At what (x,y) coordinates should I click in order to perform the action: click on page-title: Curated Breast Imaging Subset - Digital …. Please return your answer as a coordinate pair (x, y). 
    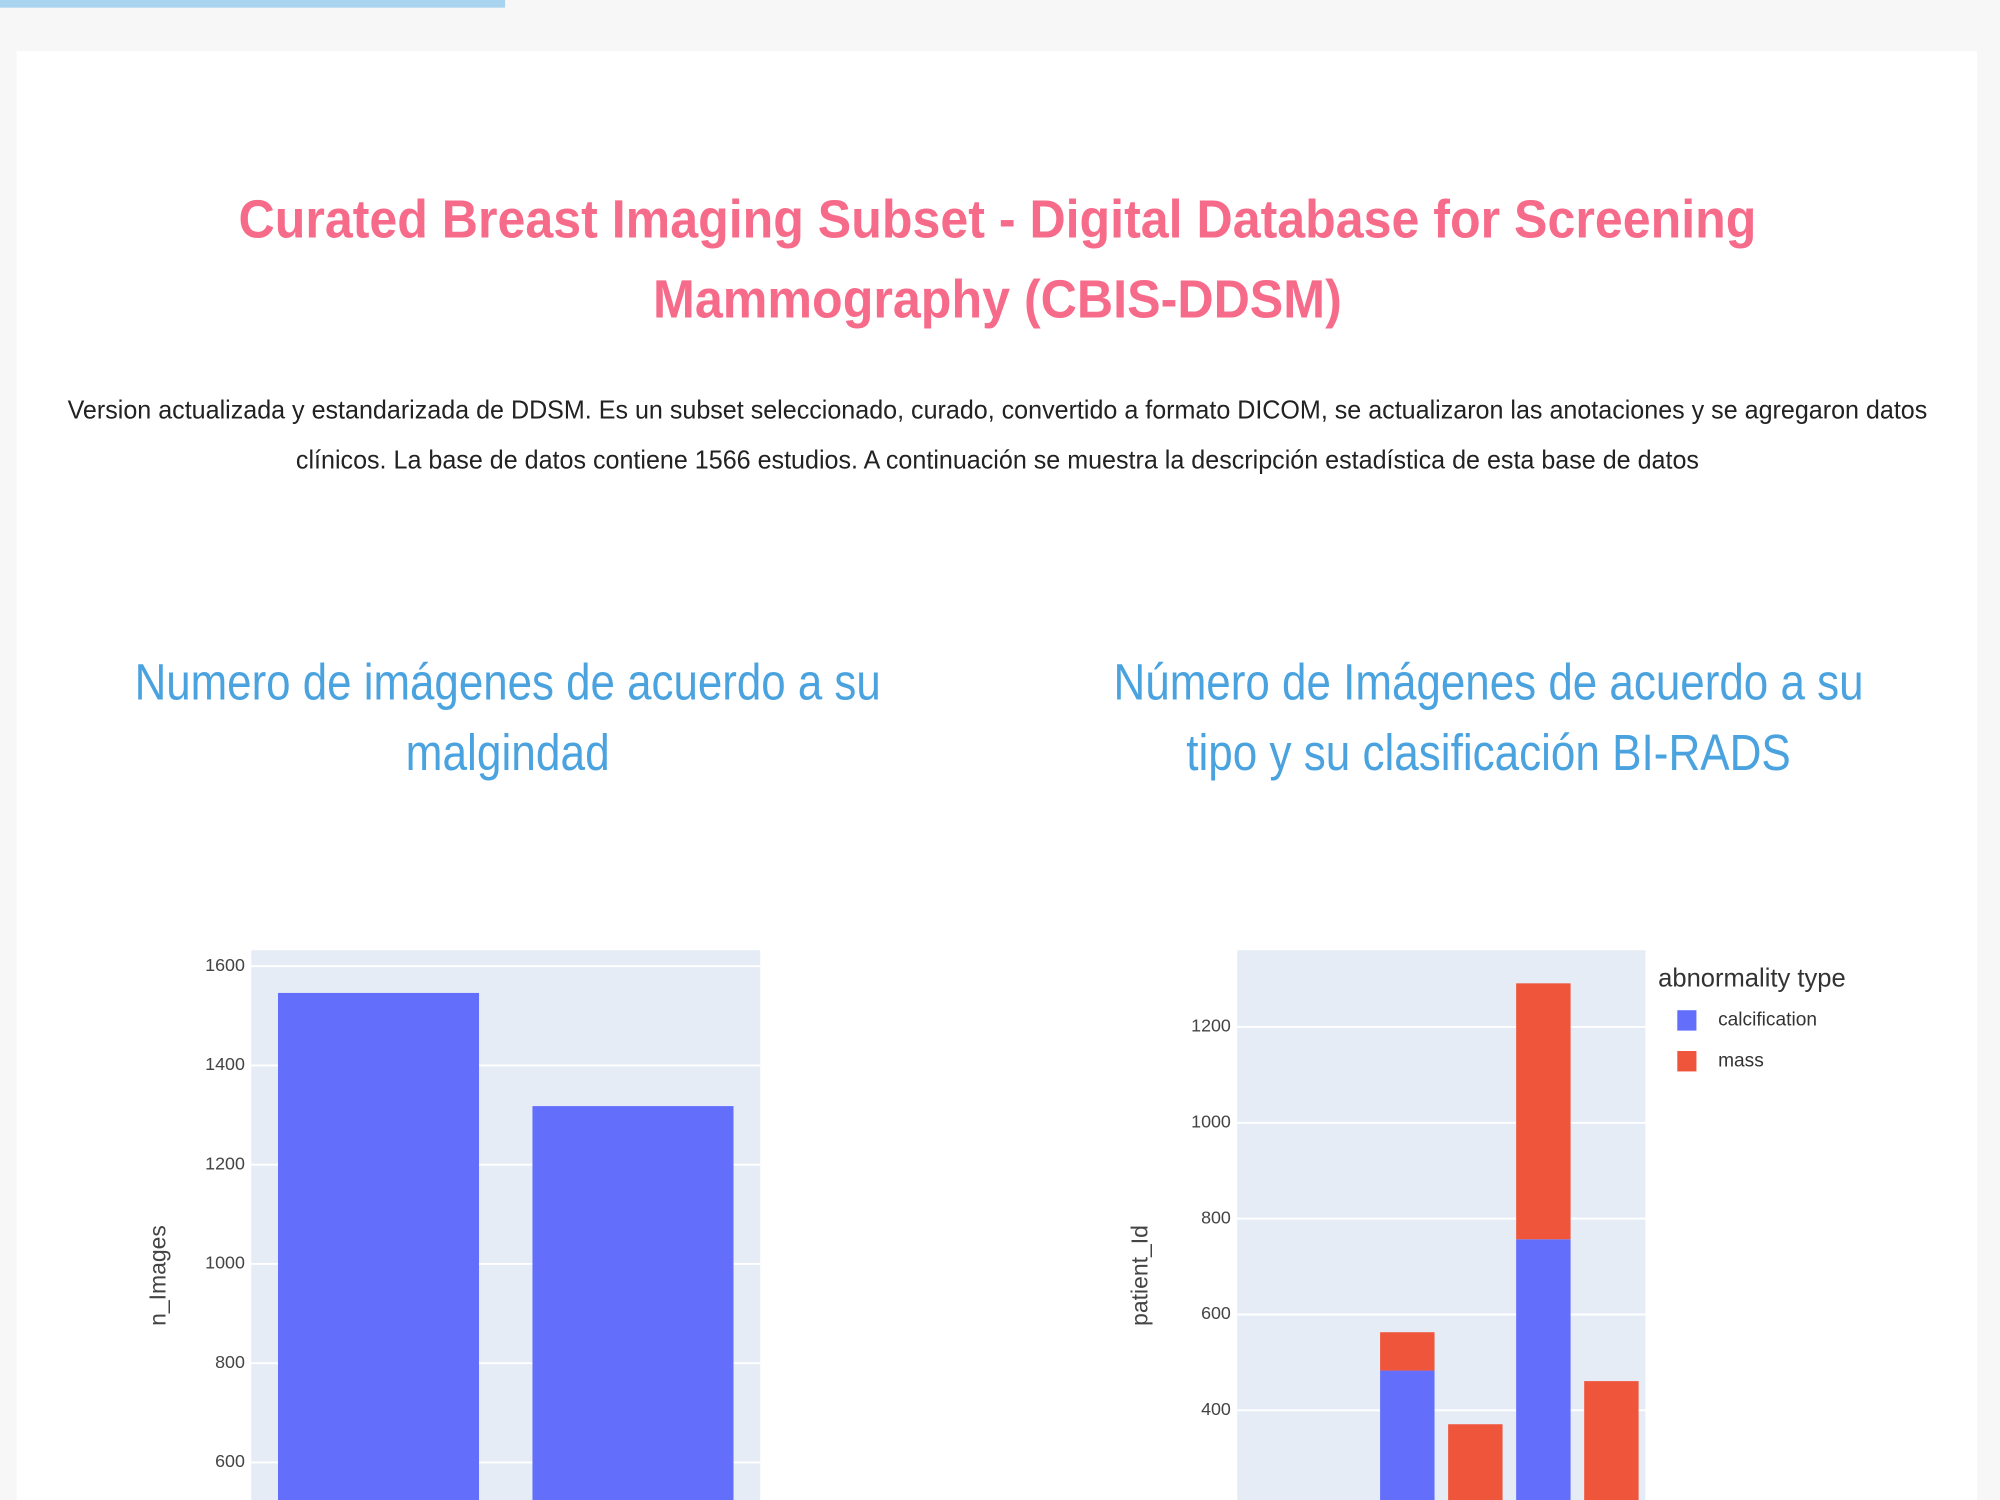
    Looking at the image, I should click on (998, 219).